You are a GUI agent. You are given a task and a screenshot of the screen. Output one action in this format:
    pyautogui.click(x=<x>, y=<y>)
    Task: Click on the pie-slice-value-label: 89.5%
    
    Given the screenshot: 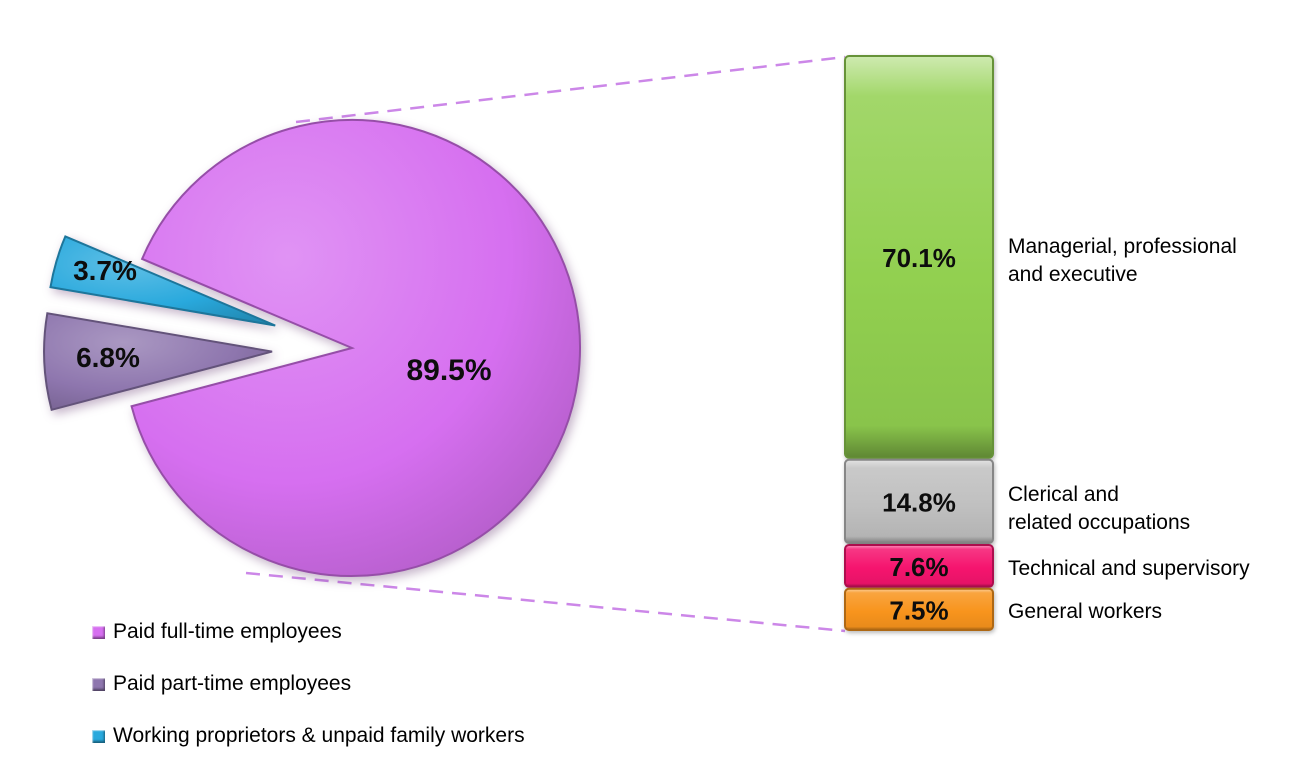 What is the action you would take?
    pyautogui.click(x=448, y=370)
    